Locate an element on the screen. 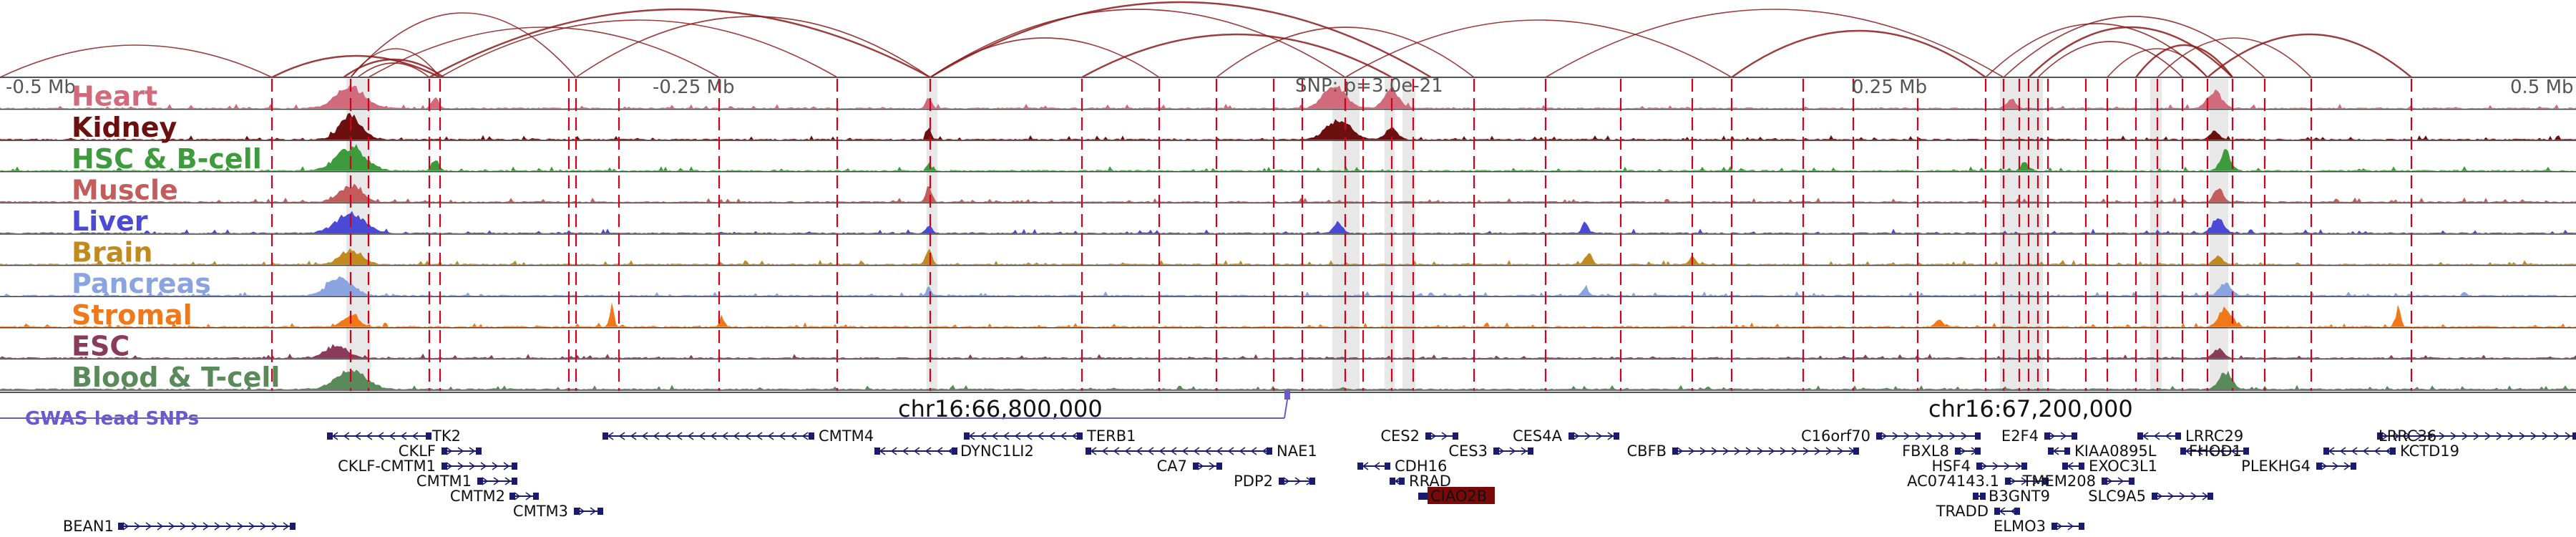 This screenshot has height=537, width=2576. track-label-7: Stromal is located at coordinates (132, 315).